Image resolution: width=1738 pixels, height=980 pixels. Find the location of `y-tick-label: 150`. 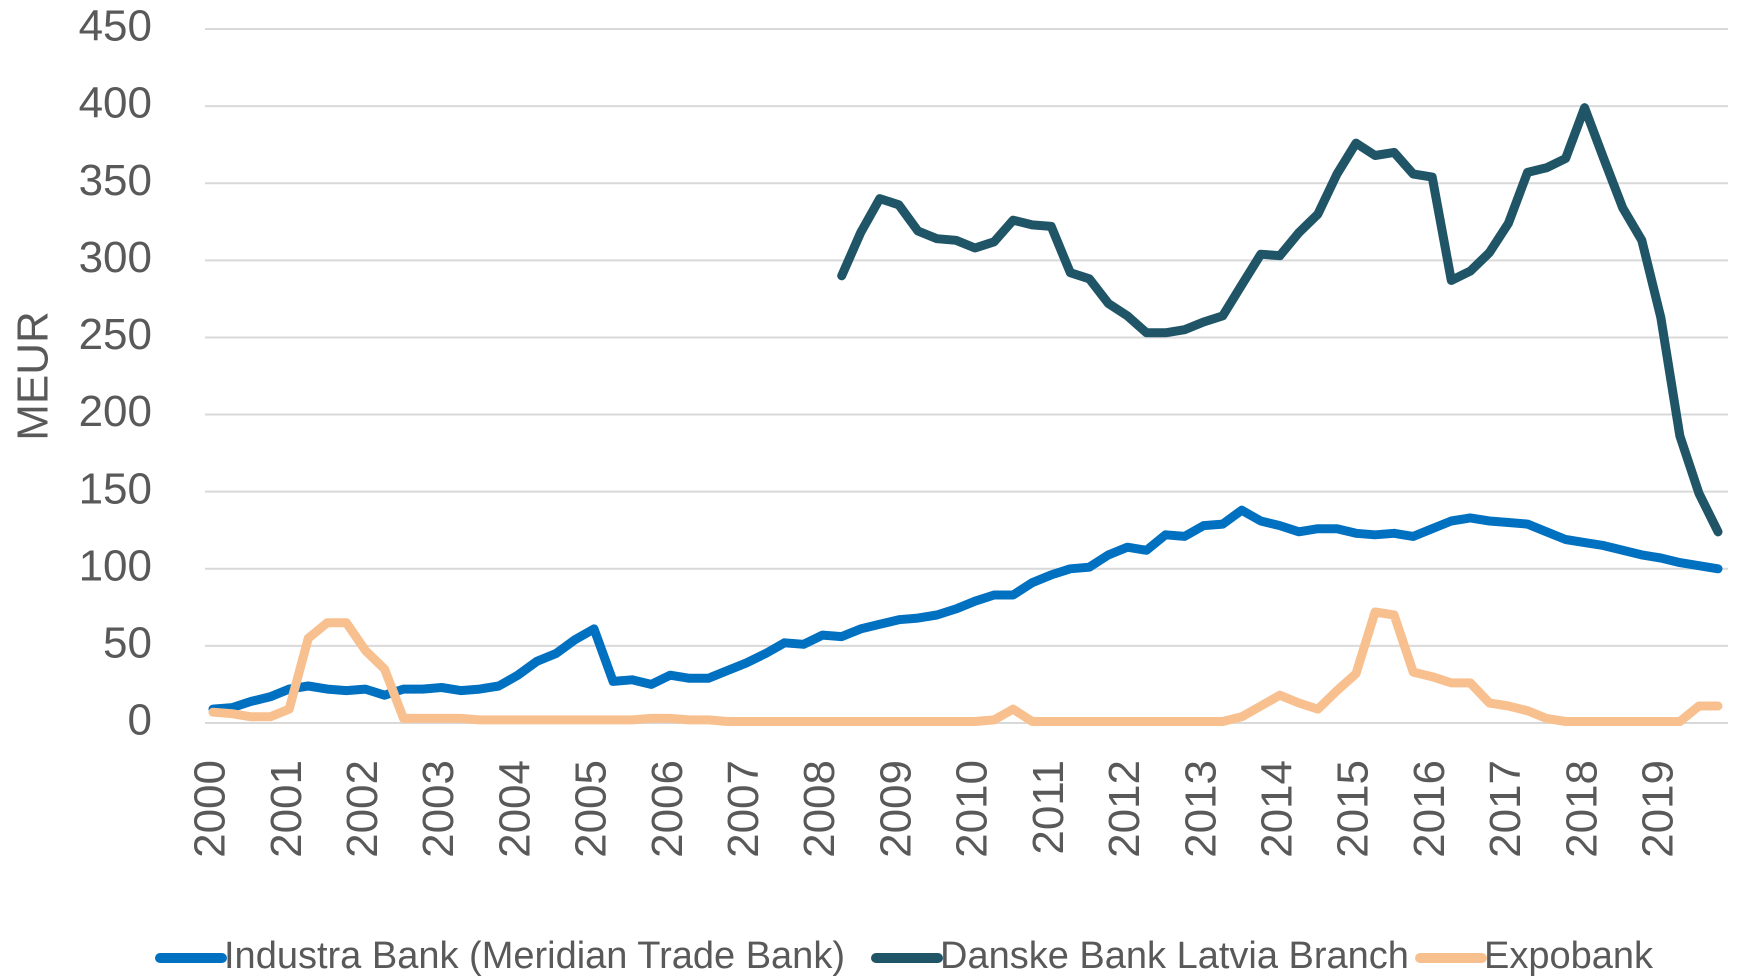

y-tick-label: 150 is located at coordinates (115, 488).